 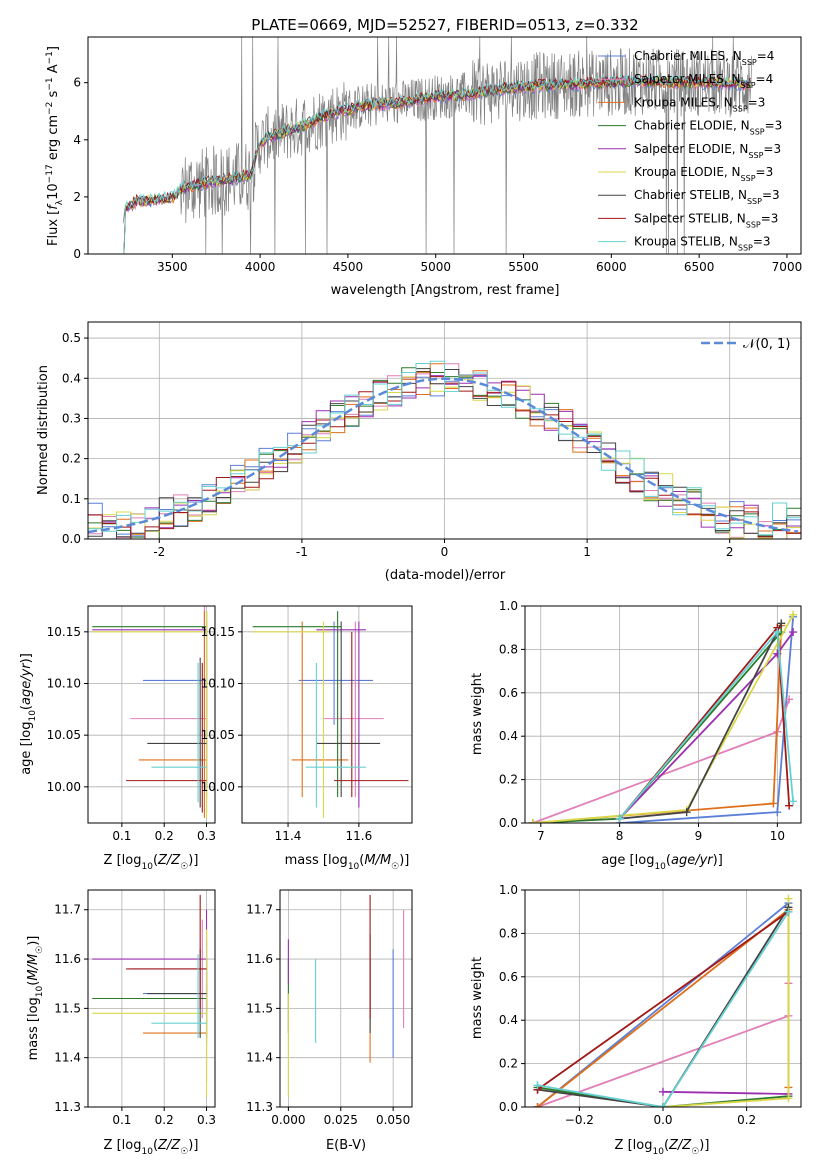 I want to click on legend-label-text: Kroupa ELODIE, N, so click(x=687, y=172).